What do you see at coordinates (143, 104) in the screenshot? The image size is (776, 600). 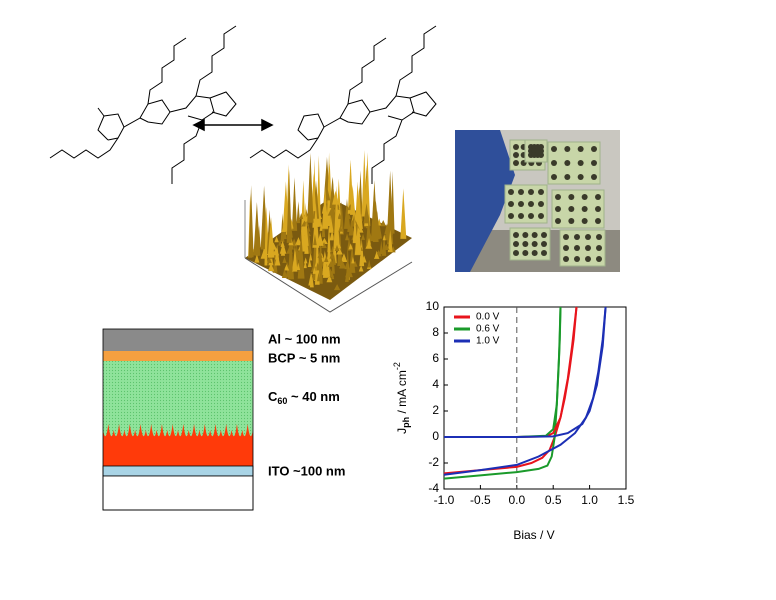 I see `molecule-left` at bounding box center [143, 104].